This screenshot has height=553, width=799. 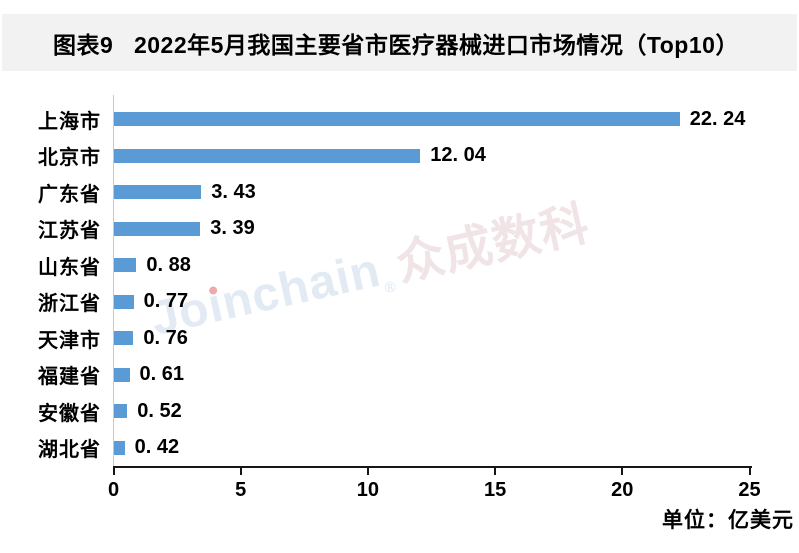 What do you see at coordinates (69, 267) in the screenshot?
I see `category-label: 山东省` at bounding box center [69, 267].